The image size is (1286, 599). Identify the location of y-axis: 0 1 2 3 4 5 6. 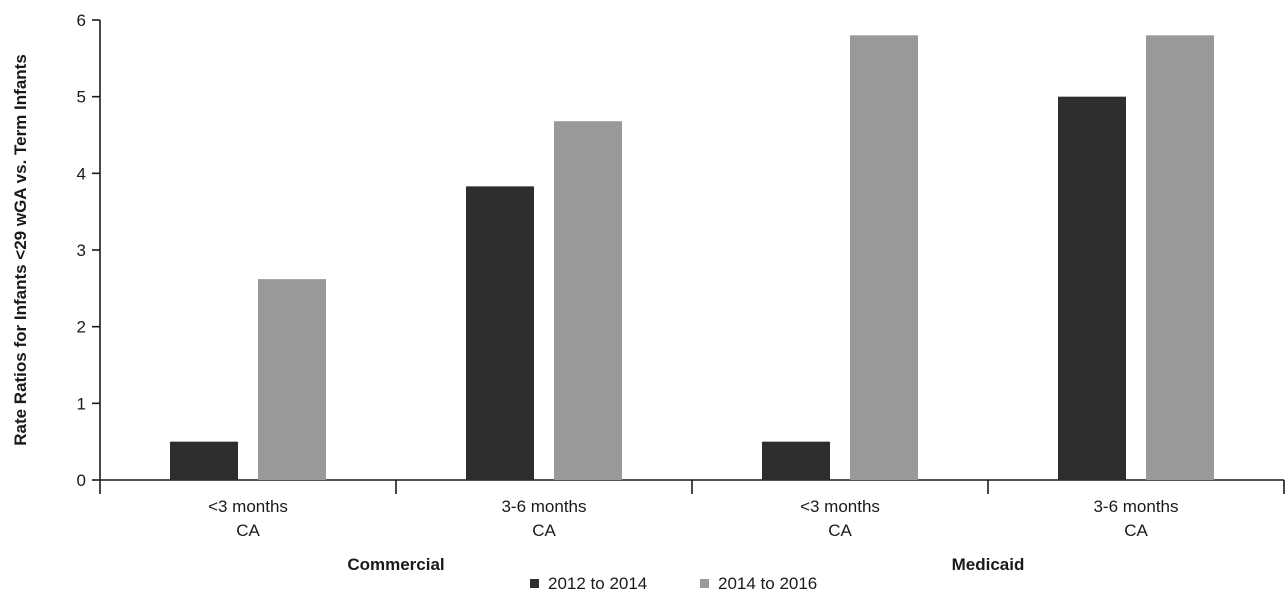
(89, 250).